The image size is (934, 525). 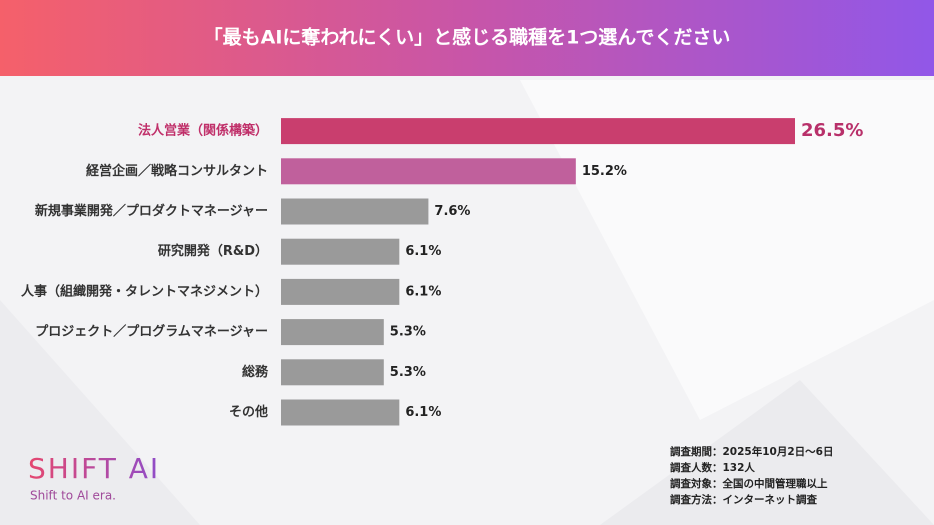 What do you see at coordinates (177, 171) in the screenshot?
I see `category-label: 経営企画／戦略コンサルタント` at bounding box center [177, 171].